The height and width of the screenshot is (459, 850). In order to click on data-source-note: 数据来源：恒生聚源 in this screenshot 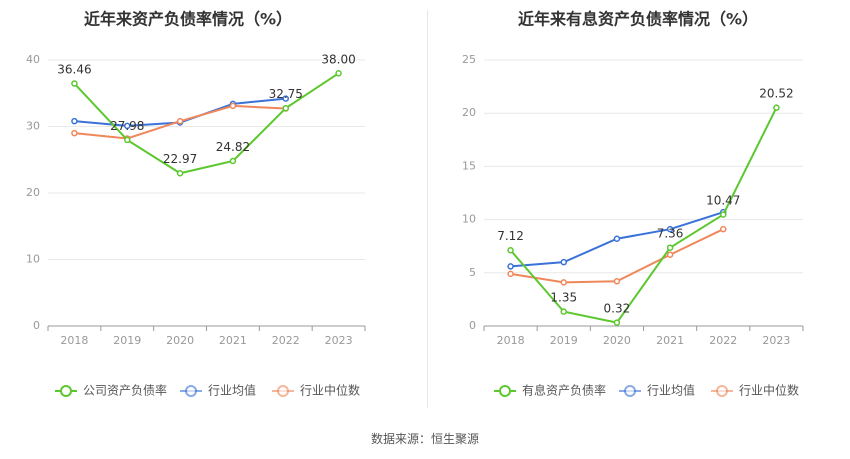, I will do `click(424, 439)`.